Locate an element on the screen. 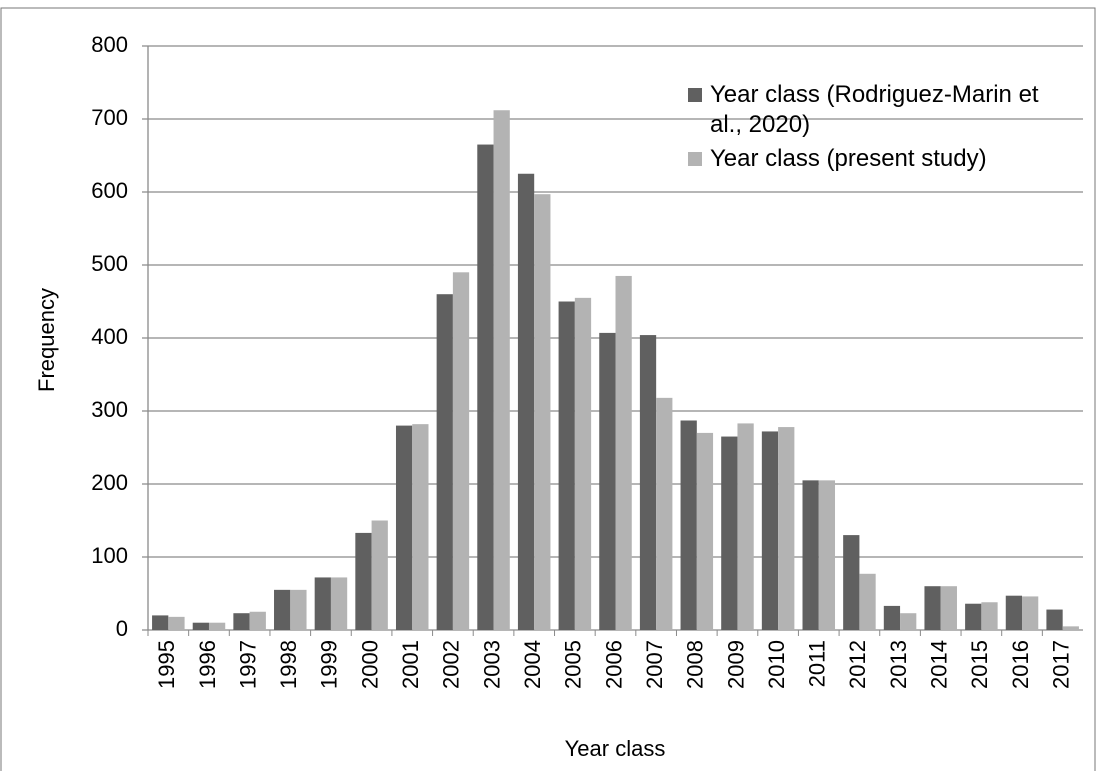  legend-label: Year class (present study) is located at coordinates (848, 158).